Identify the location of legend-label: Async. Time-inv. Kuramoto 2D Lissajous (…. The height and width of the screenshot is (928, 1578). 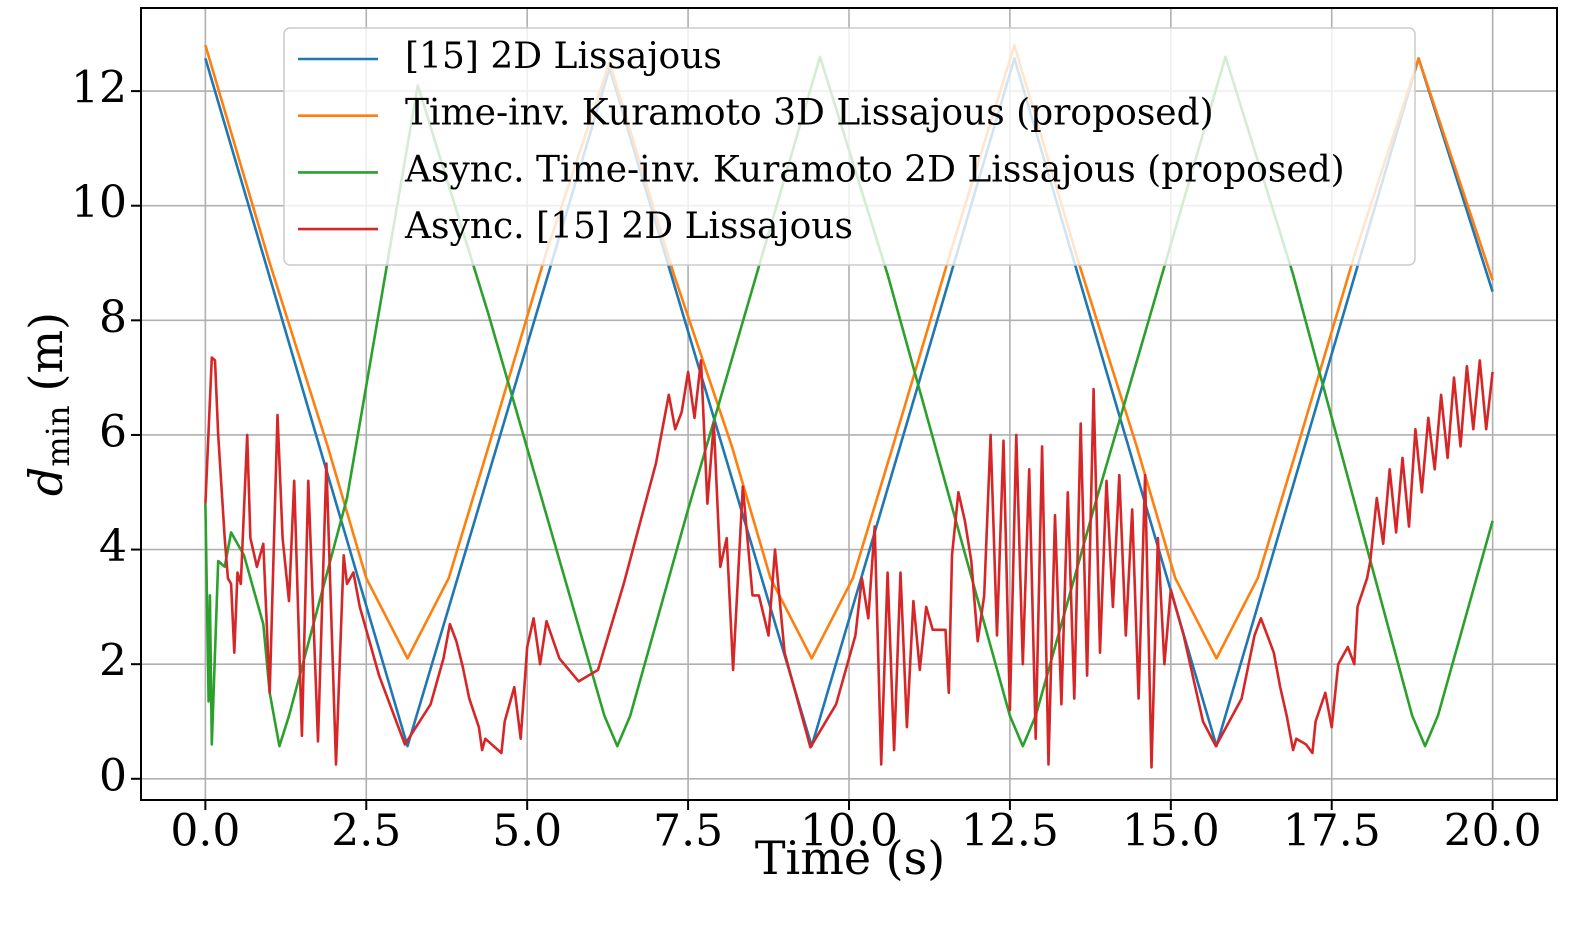
(874, 169).